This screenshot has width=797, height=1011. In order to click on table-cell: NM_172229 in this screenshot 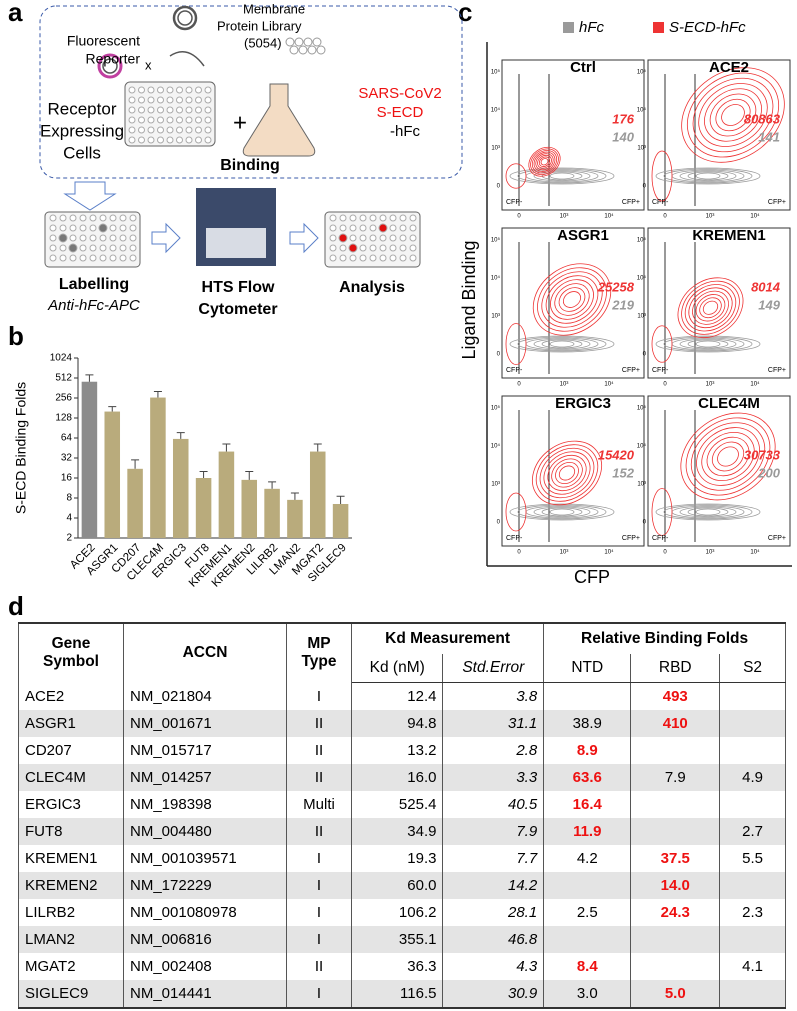, I will do `click(205, 885)`.